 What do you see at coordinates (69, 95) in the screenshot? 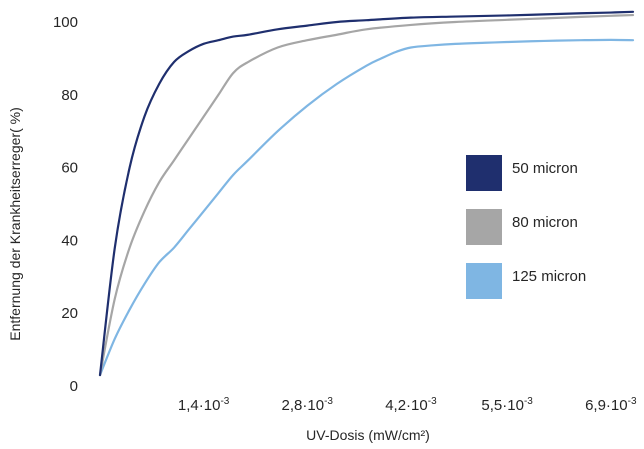
I see `y-tick-label: 80` at bounding box center [69, 95].